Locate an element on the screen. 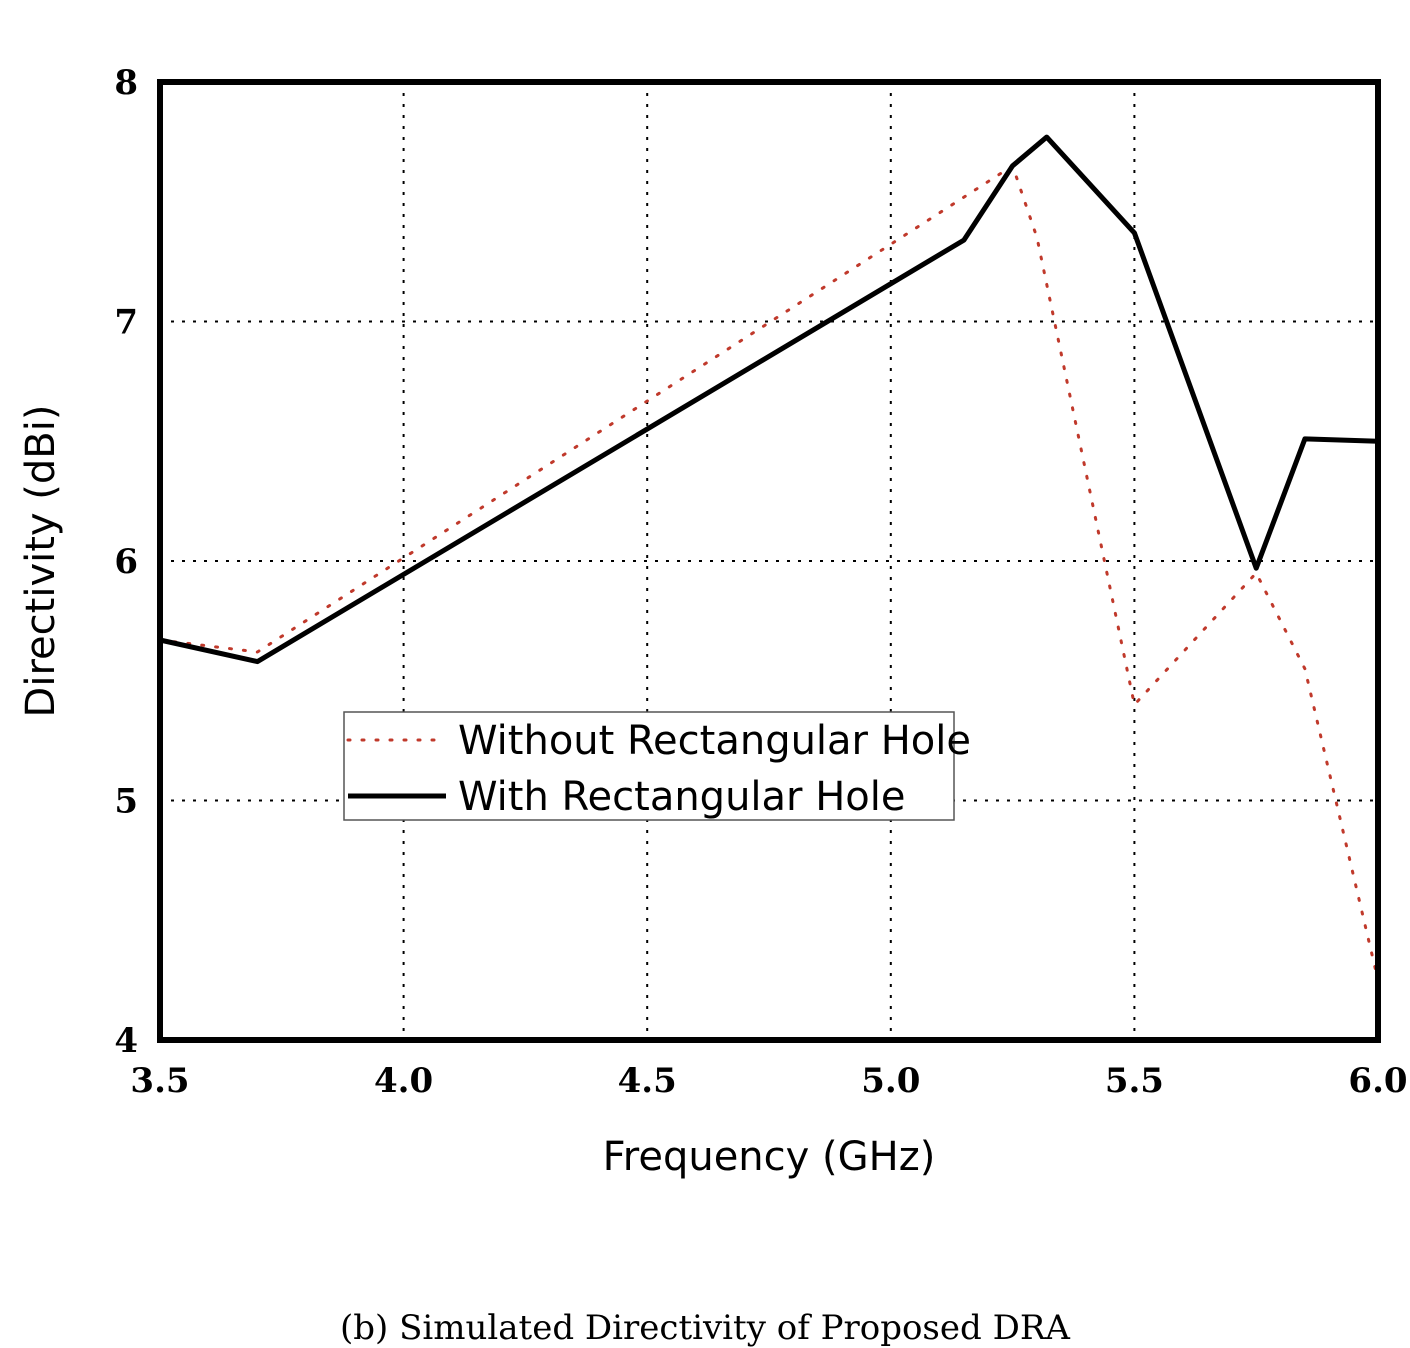 This screenshot has height=1348, width=1410. y-tick-label: 6 is located at coordinates (126, 562).